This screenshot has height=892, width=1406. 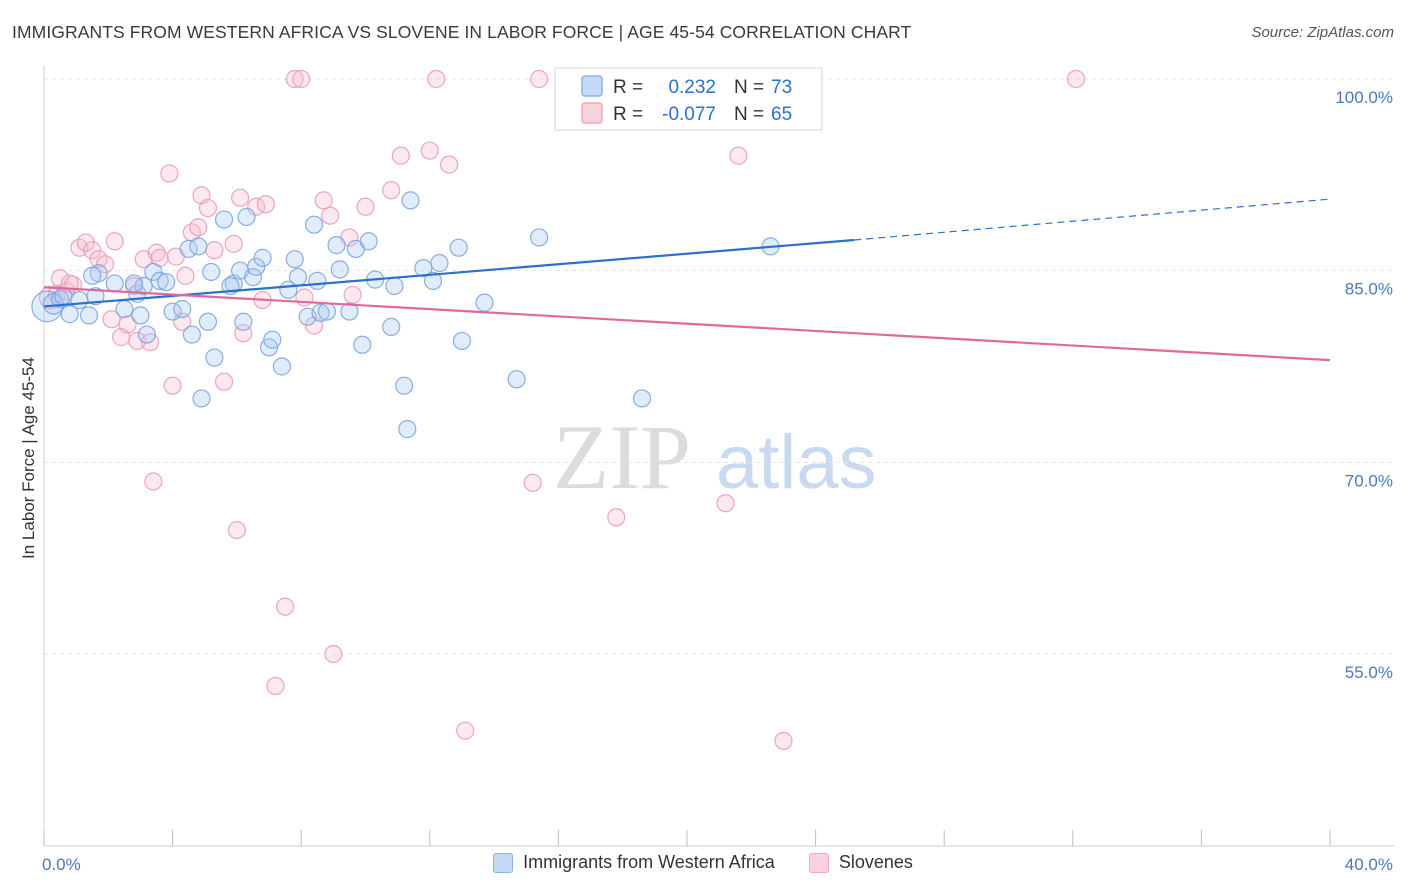 I want to click on legend-blue-r-label: R =, so click(x=628, y=87).